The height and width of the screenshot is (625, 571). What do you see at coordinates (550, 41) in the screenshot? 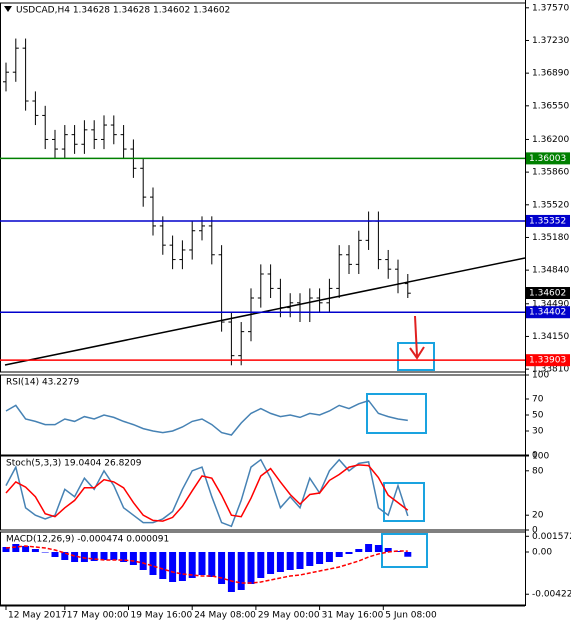
I see `y-tick-label: 1.37230` at bounding box center [550, 41].